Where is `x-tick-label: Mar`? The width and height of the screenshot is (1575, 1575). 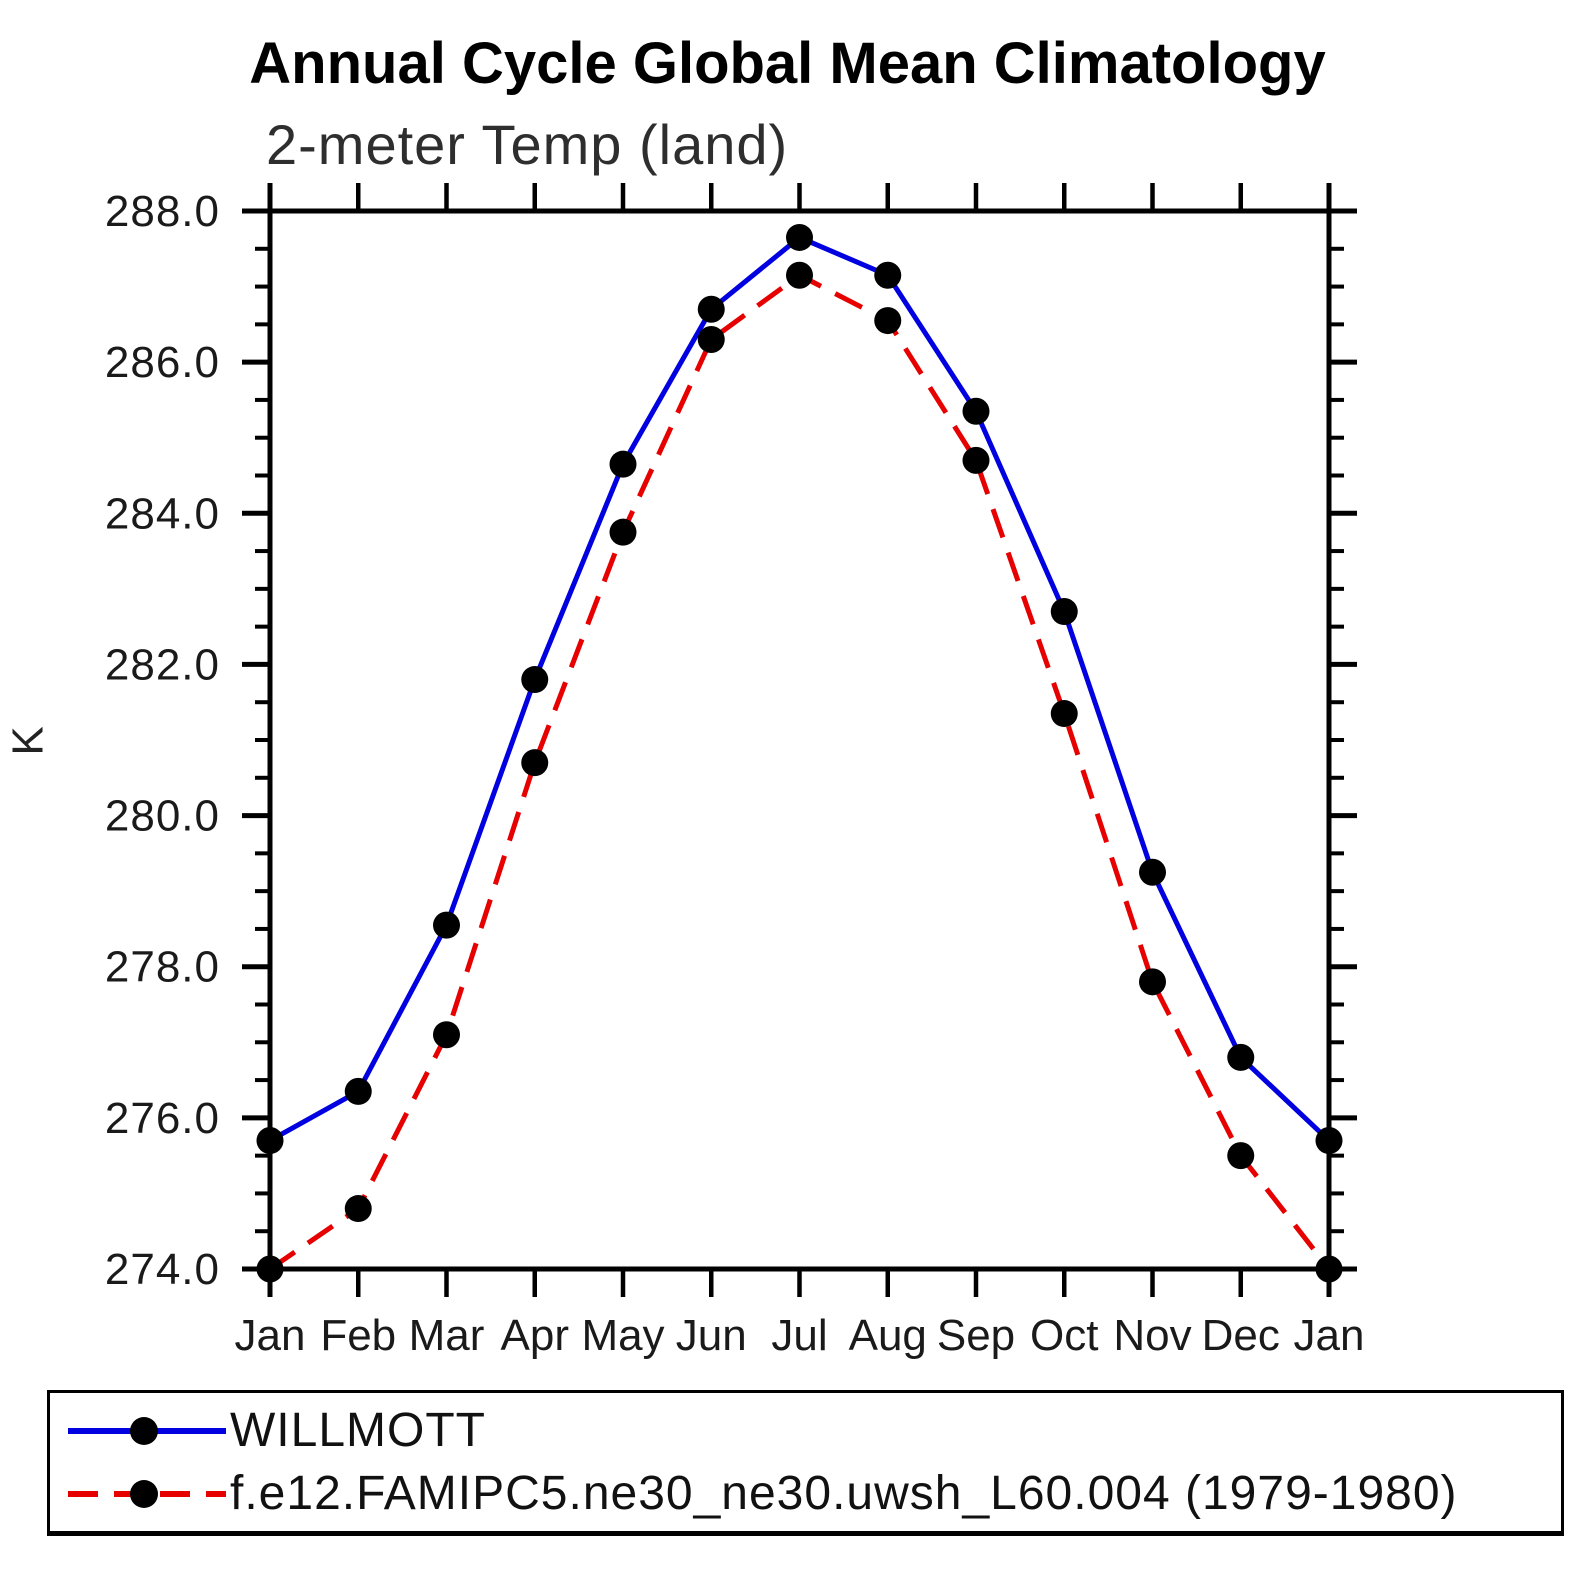
x-tick-label: Mar is located at coordinates (447, 1335).